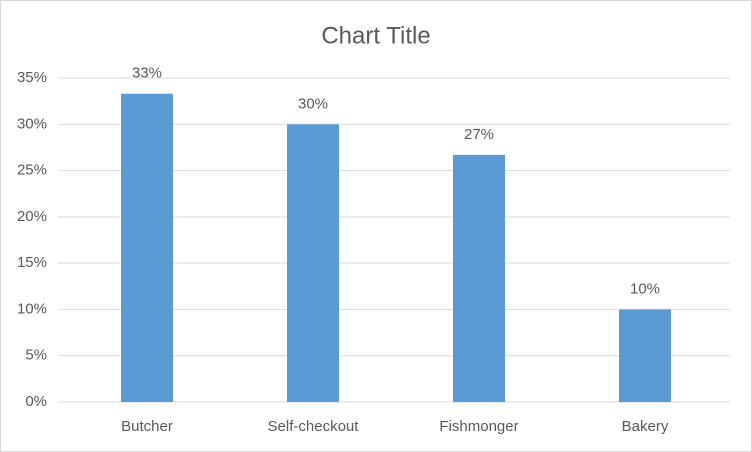 This screenshot has height=452, width=752. Describe the element at coordinates (32, 308) in the screenshot. I see `y-tick-label: 10%` at that location.